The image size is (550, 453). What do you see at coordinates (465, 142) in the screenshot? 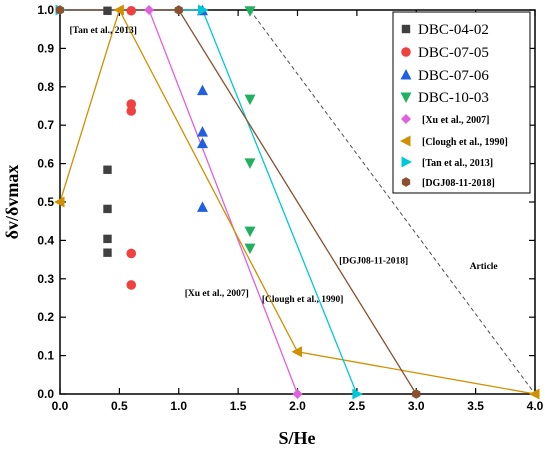
I see `legend-label: [Clough et al., 1990]` at bounding box center [465, 142].